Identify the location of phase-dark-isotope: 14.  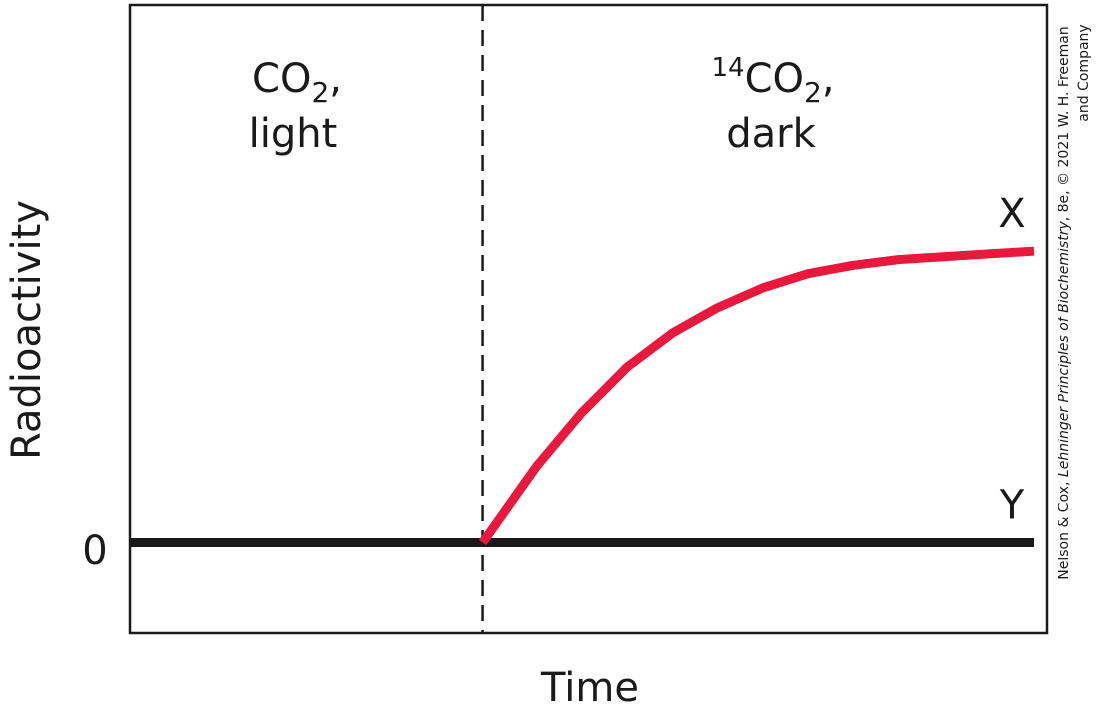
(727, 68).